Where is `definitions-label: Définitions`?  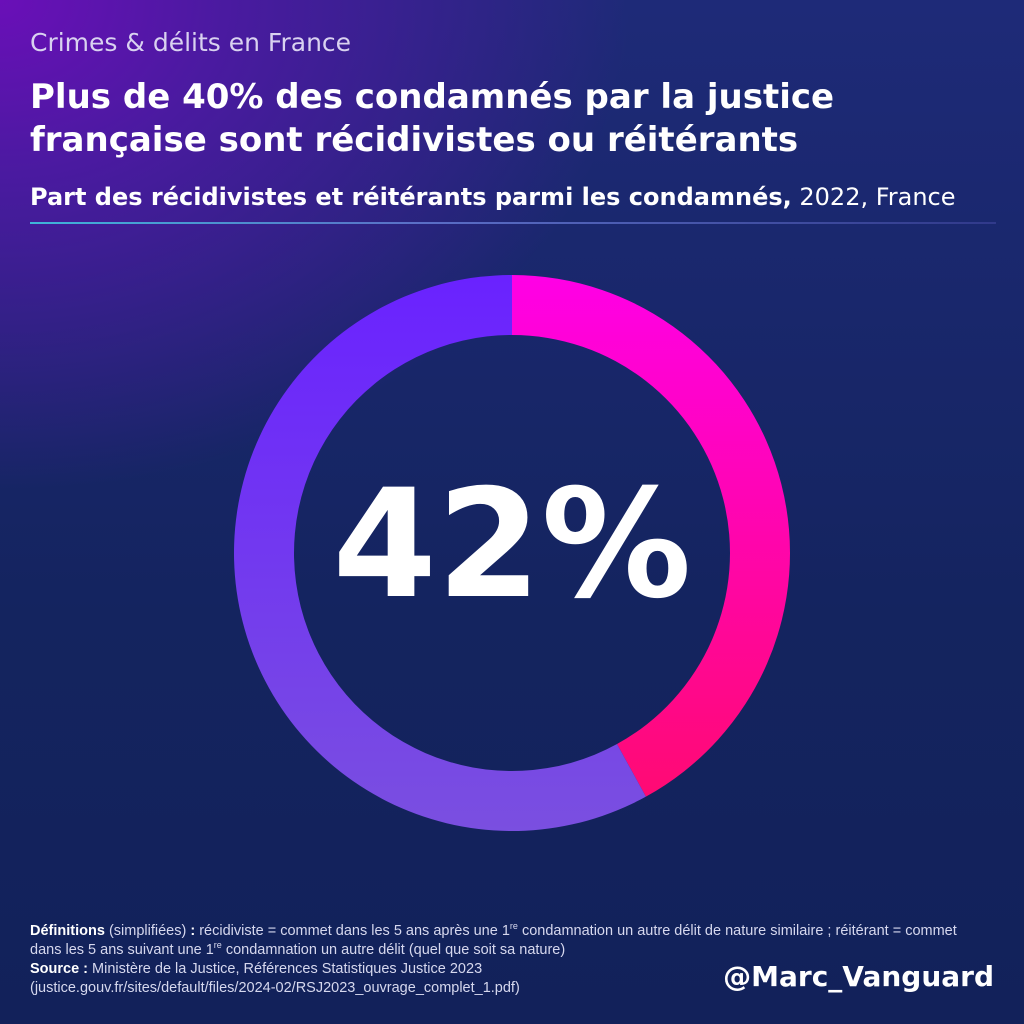
definitions-label: Définitions is located at coordinates (67, 931).